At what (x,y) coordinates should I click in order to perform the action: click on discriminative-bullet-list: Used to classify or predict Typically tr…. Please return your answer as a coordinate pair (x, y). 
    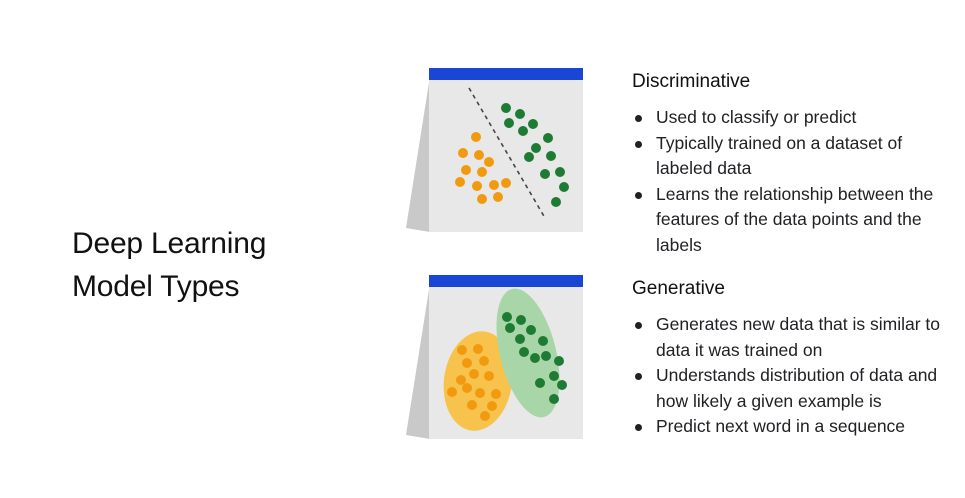
    Looking at the image, I should click on (797, 181).